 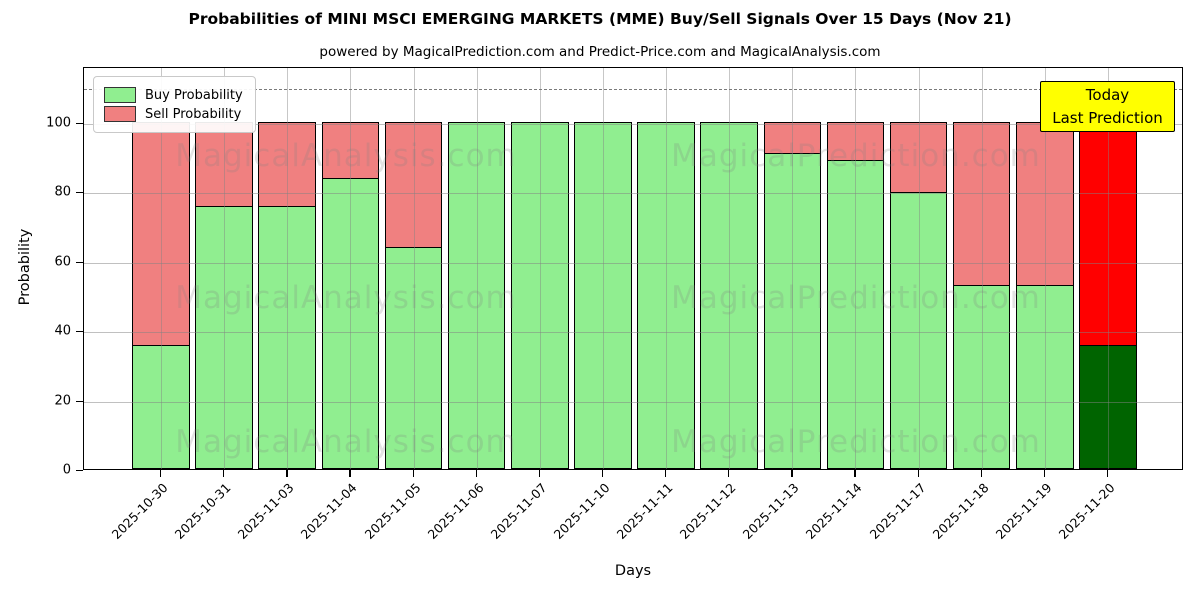 I want to click on x-tick-label-2025-11-05: 2025-11-05, so click(x=392, y=511).